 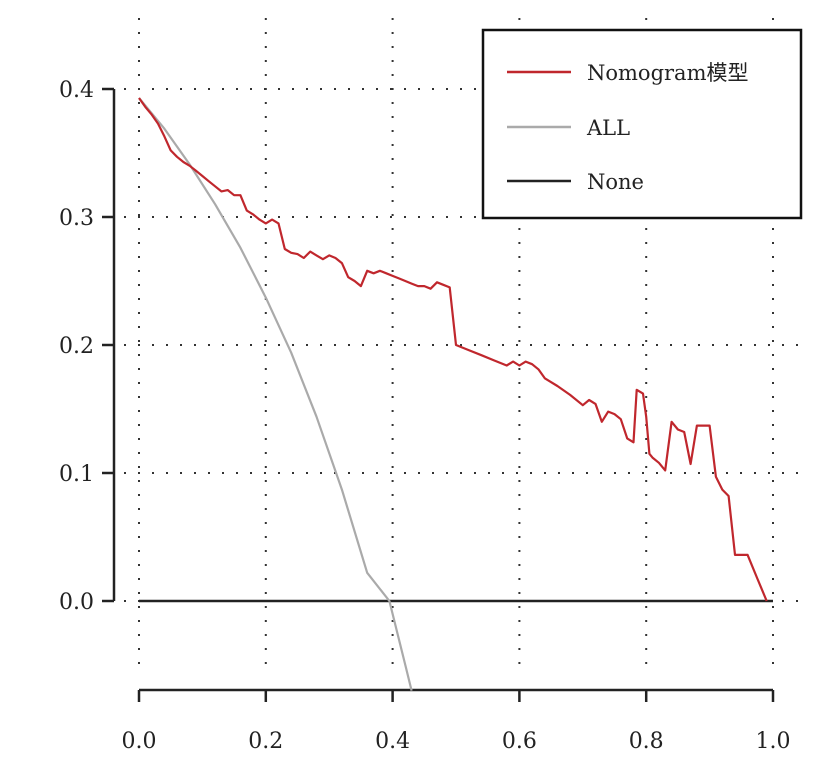 What do you see at coordinates (519, 741) in the screenshot?
I see `x-tick-label-3: 0.6` at bounding box center [519, 741].